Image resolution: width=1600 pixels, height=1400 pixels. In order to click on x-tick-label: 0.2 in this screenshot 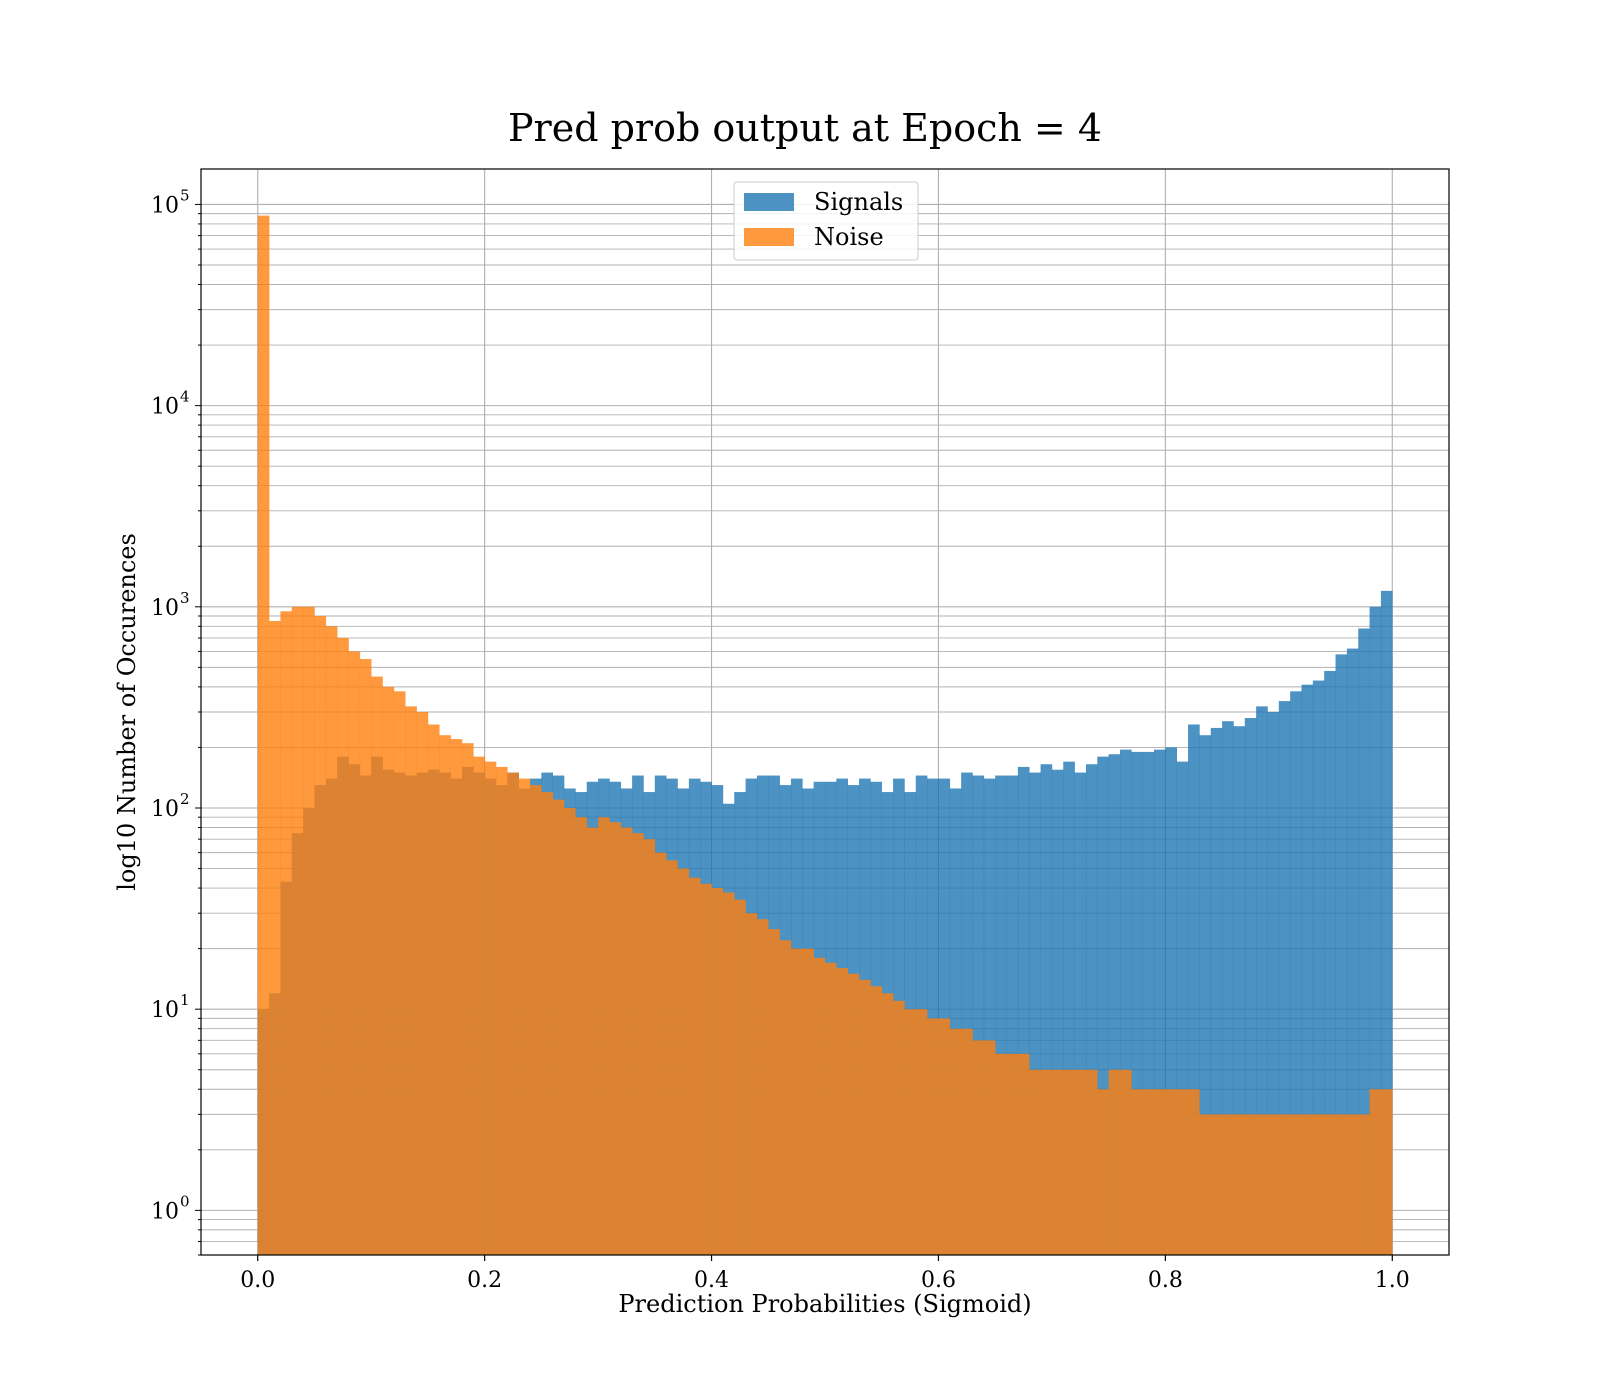, I will do `click(484, 1280)`.